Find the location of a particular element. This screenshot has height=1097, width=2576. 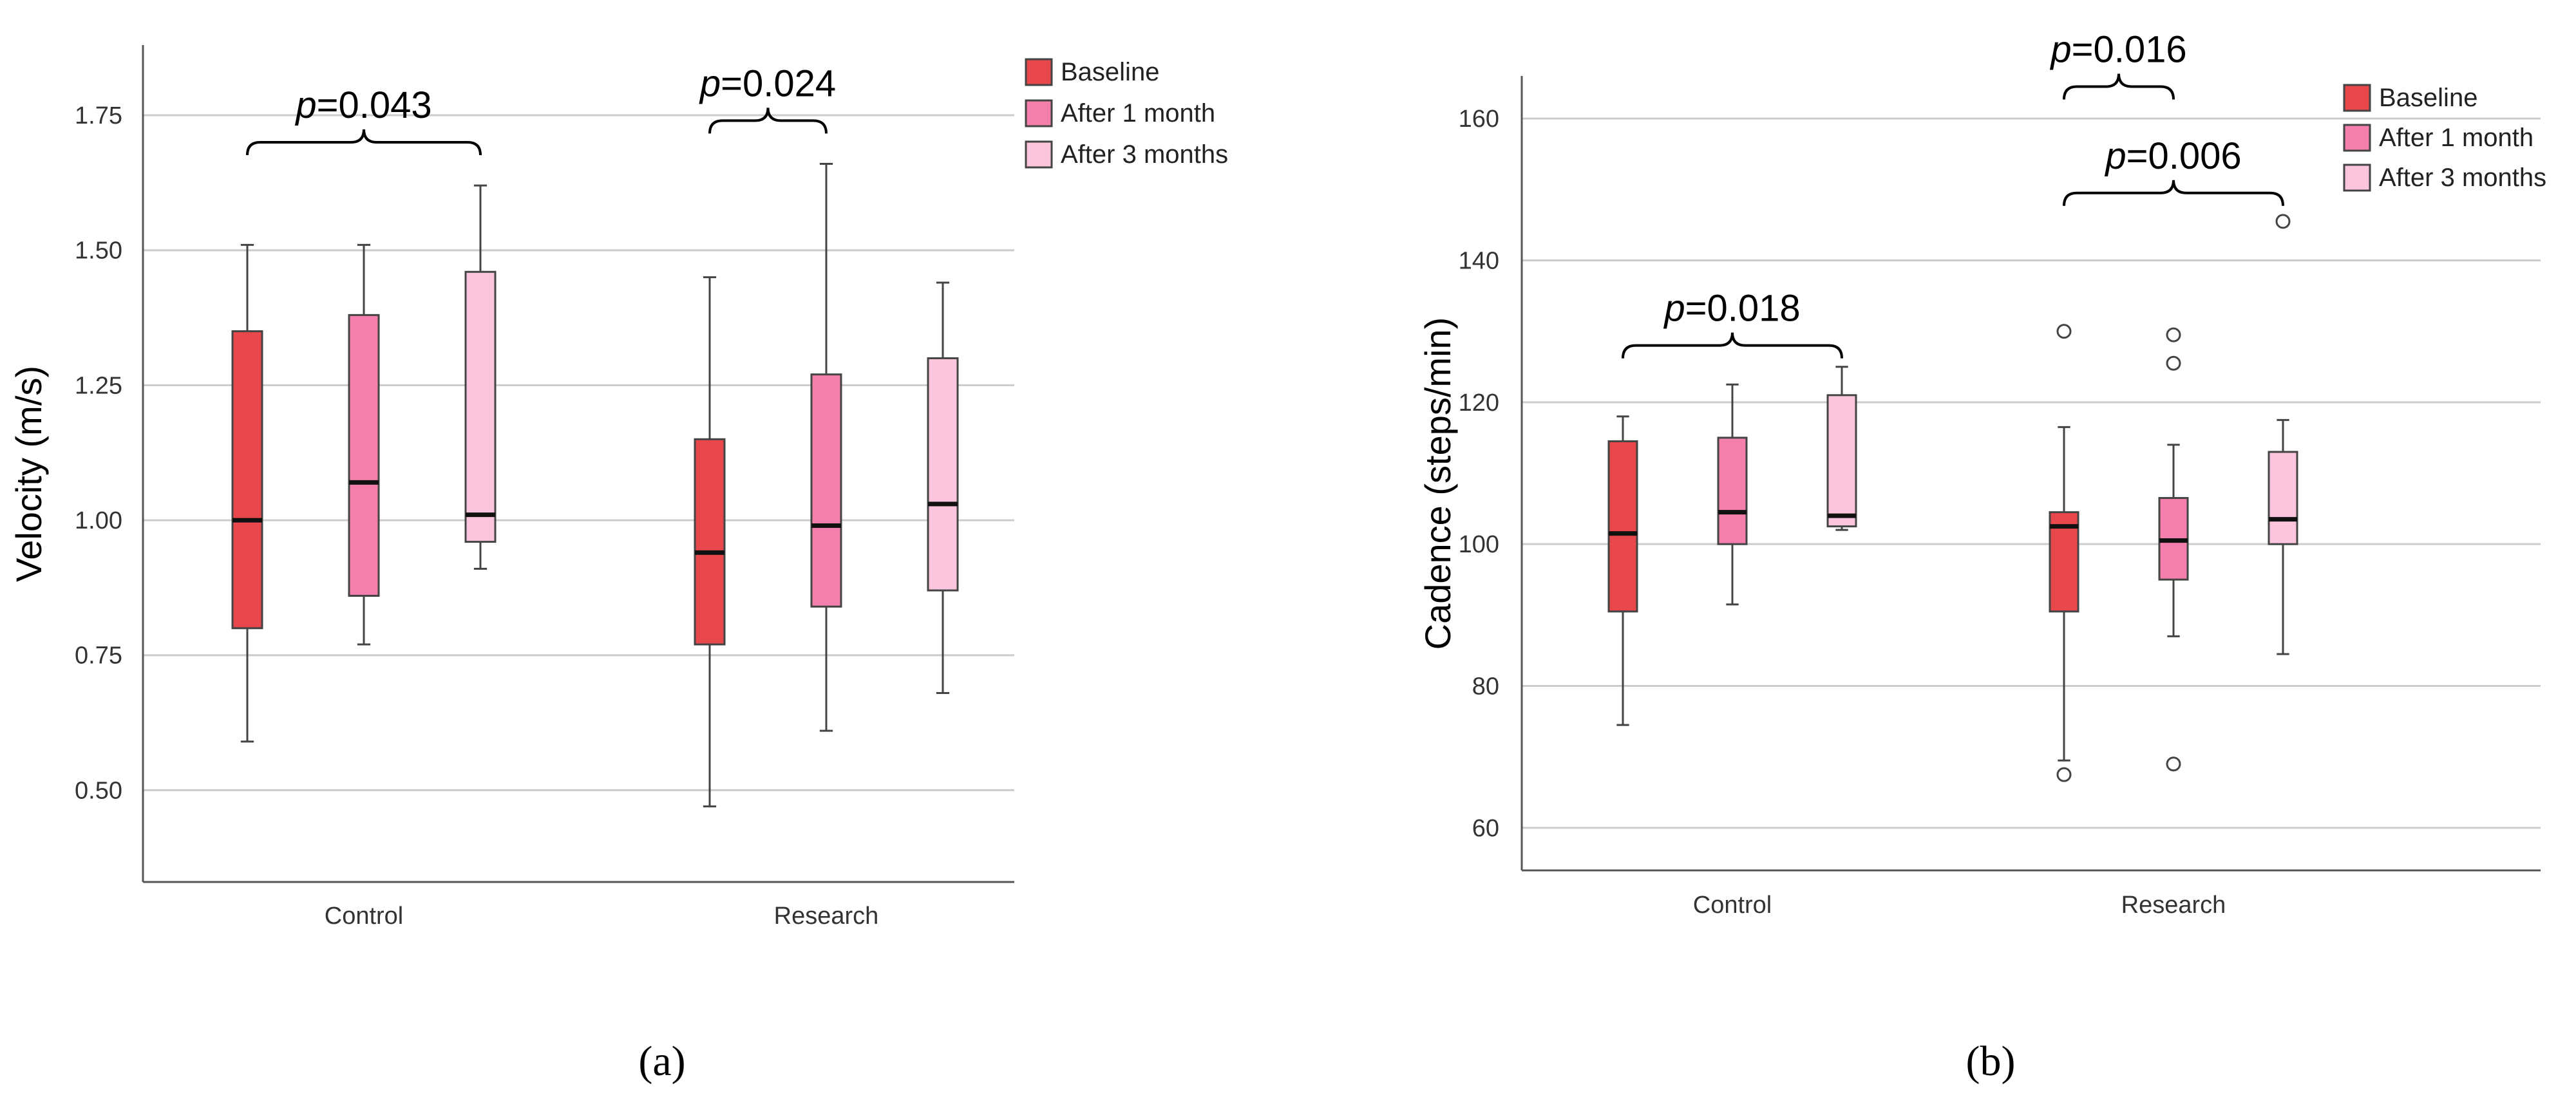

significance-annotation-a-1: p=0.024 is located at coordinates (767, 98).